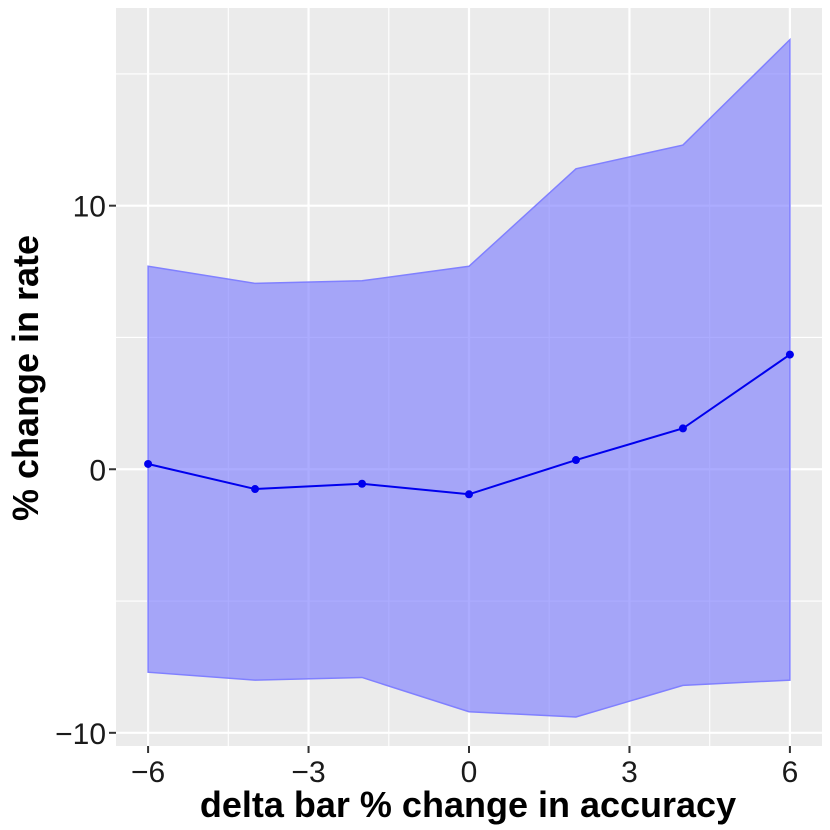  What do you see at coordinates (308, 772) in the screenshot?
I see `x-tick-label: −3` at bounding box center [308, 772].